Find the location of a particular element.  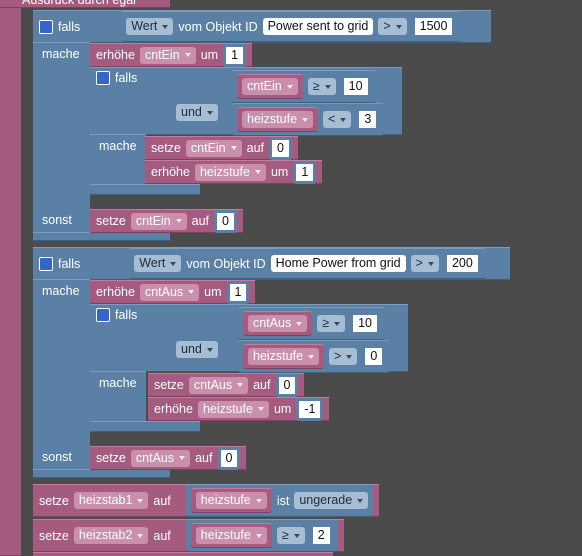

text-field: Power sent to grid is located at coordinates (318, 26).